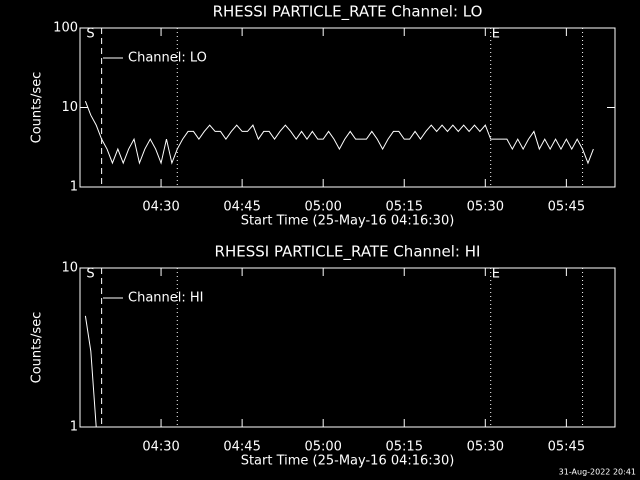 The image size is (640, 480). Describe the element at coordinates (166, 298) in the screenshot. I see `legend-label: Channel: HI` at that location.